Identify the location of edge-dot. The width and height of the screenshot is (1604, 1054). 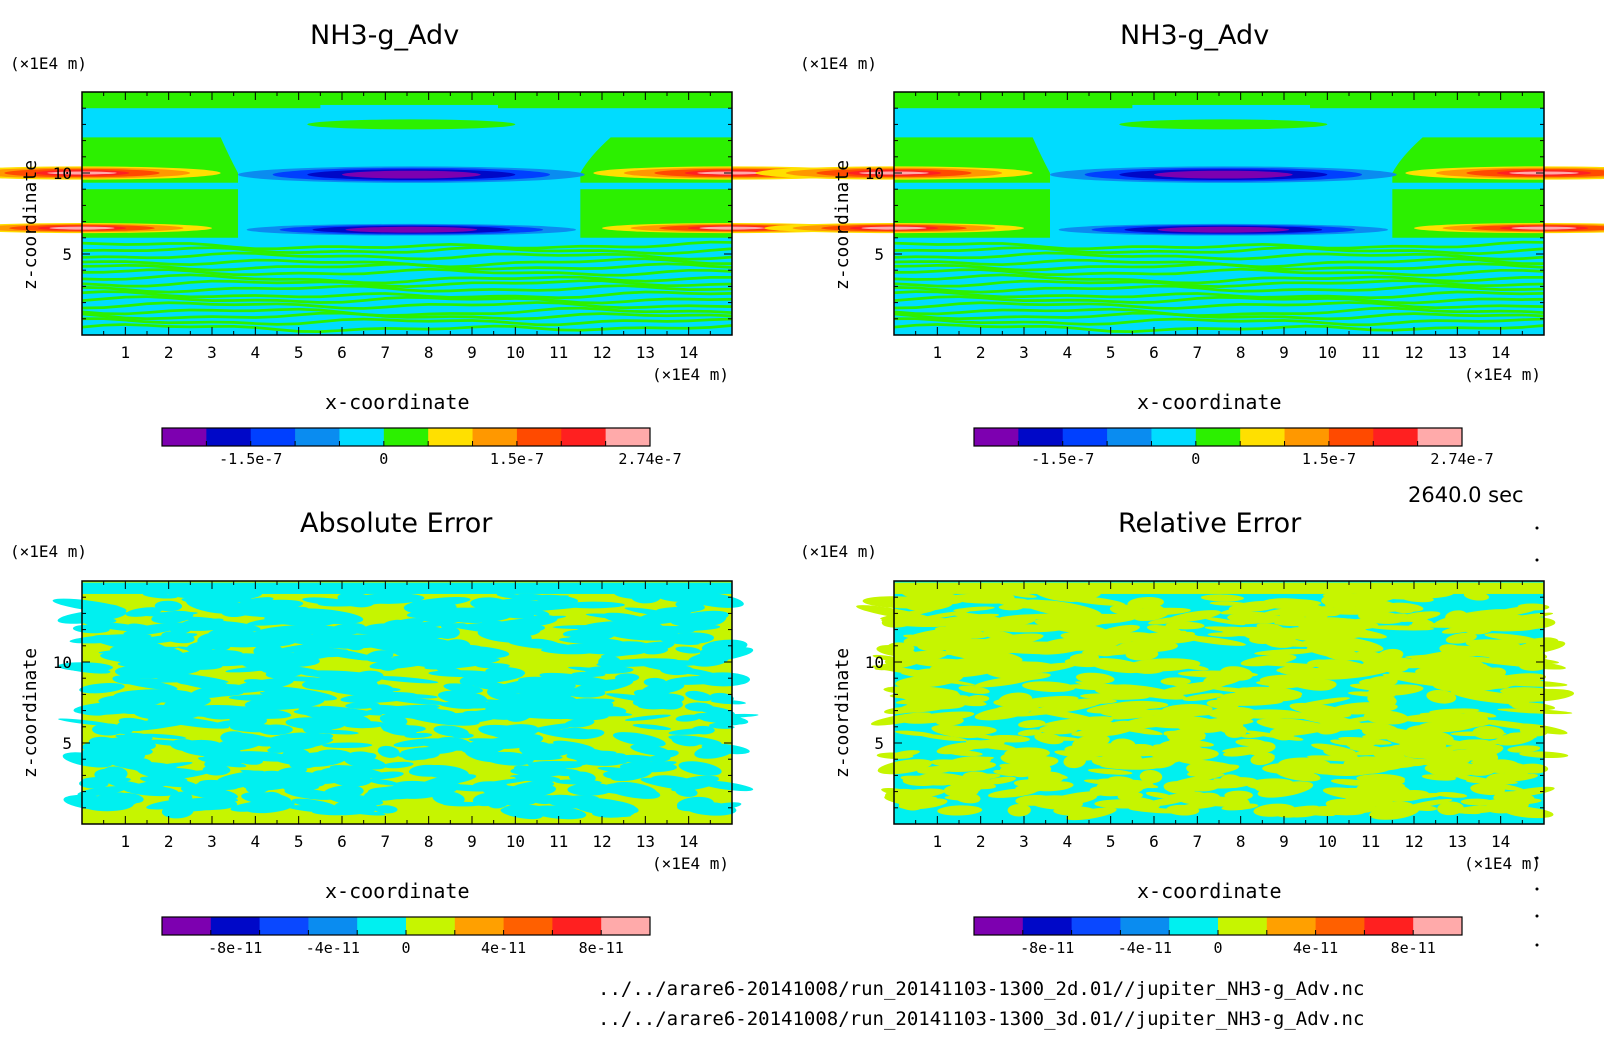
(1537, 858).